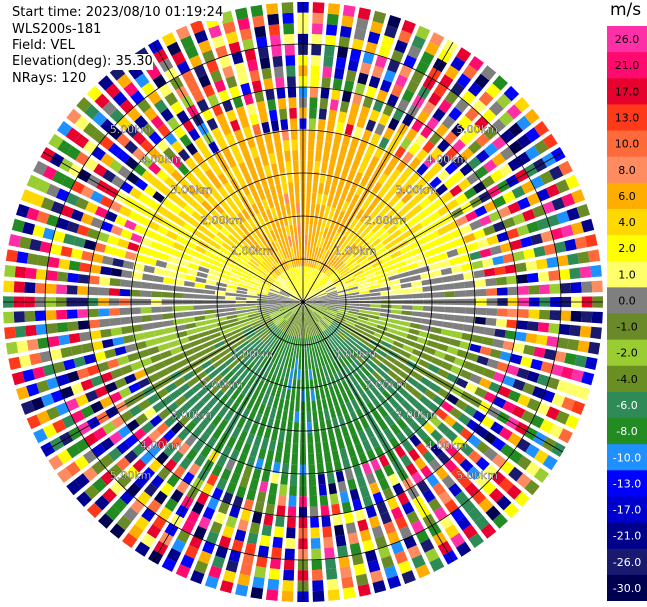  Describe the element at coordinates (192, 414) in the screenshot. I see `range-label: 3.00km` at that location.